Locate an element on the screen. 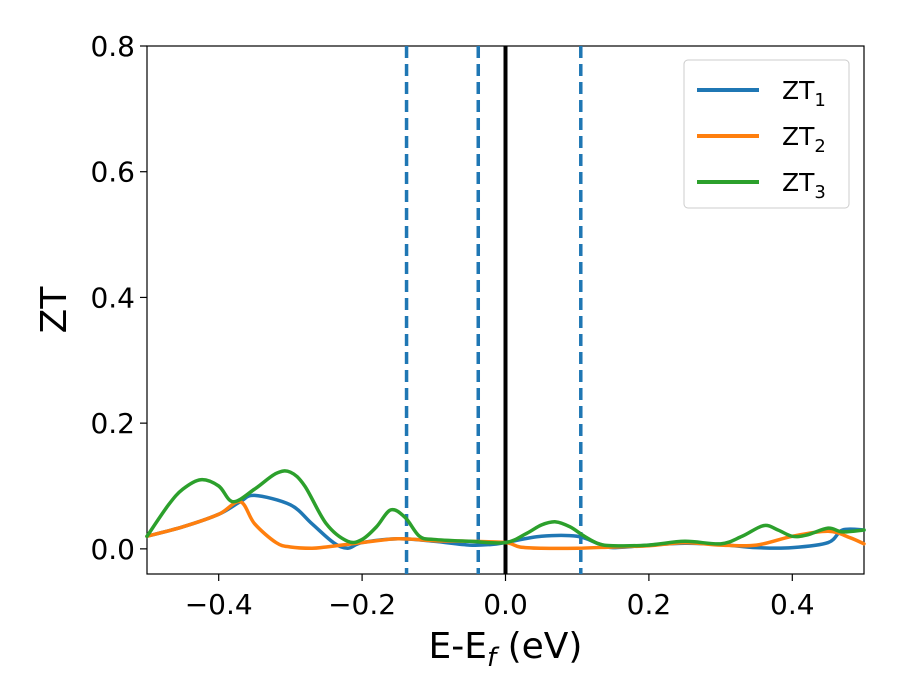 The width and height of the screenshot is (900, 700). legend-label-subscript: 3 is located at coordinates (819, 192).